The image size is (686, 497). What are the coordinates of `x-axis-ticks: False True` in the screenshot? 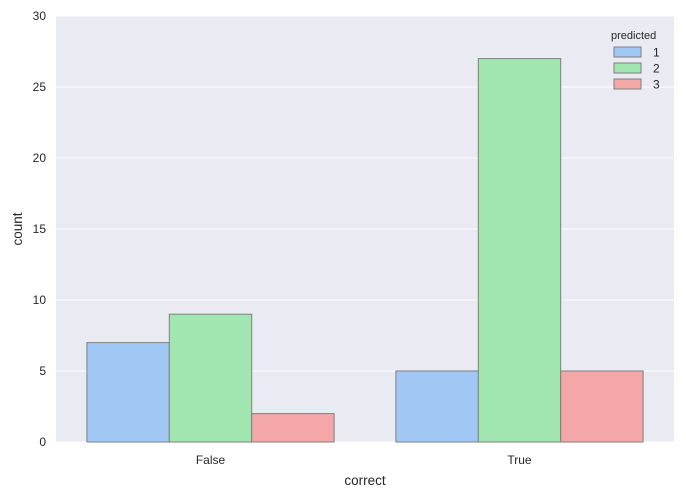 It's located at (364, 460).